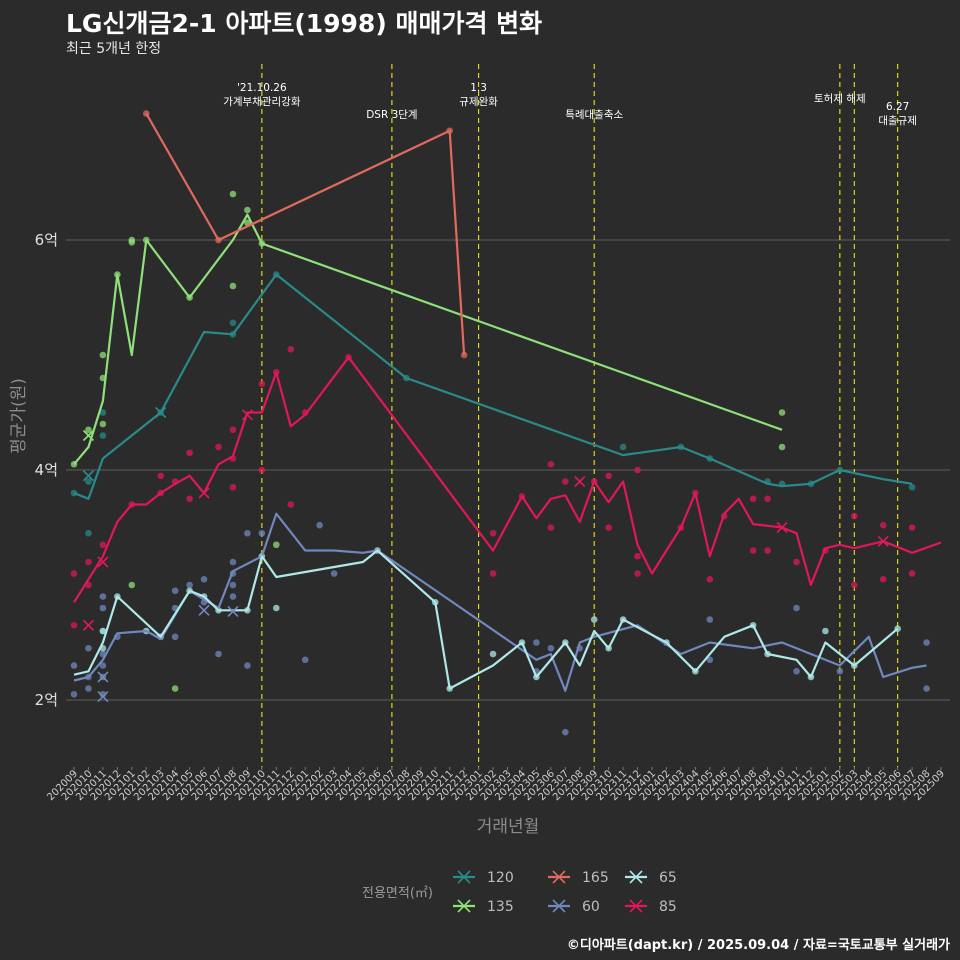  Describe the element at coordinates (508, 827) in the screenshot. I see `x-axis-title: 거래년월` at that location.